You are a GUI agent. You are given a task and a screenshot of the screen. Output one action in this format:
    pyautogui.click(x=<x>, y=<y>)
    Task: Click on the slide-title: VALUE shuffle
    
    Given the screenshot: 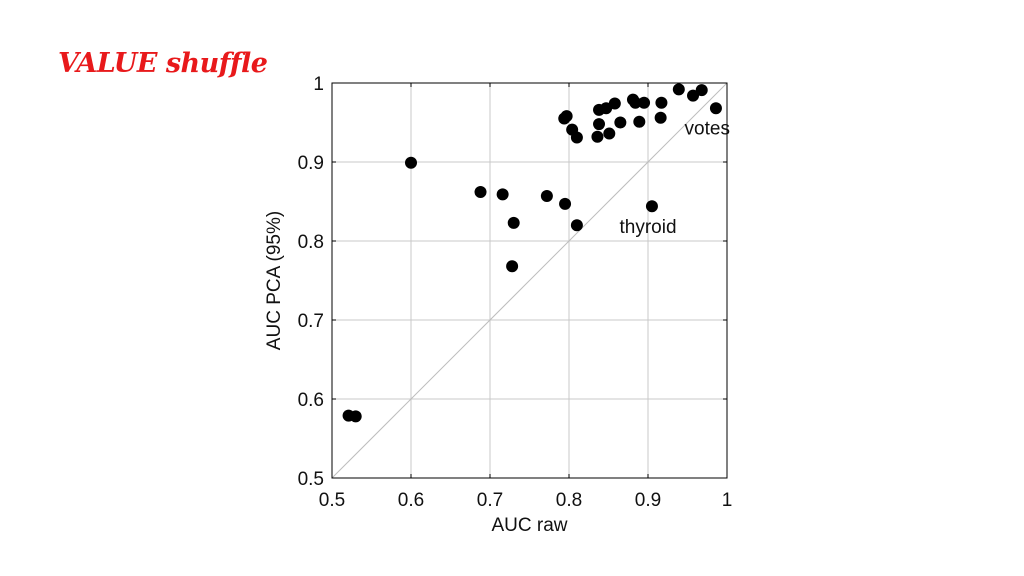 What is the action you would take?
    pyautogui.click(x=163, y=63)
    